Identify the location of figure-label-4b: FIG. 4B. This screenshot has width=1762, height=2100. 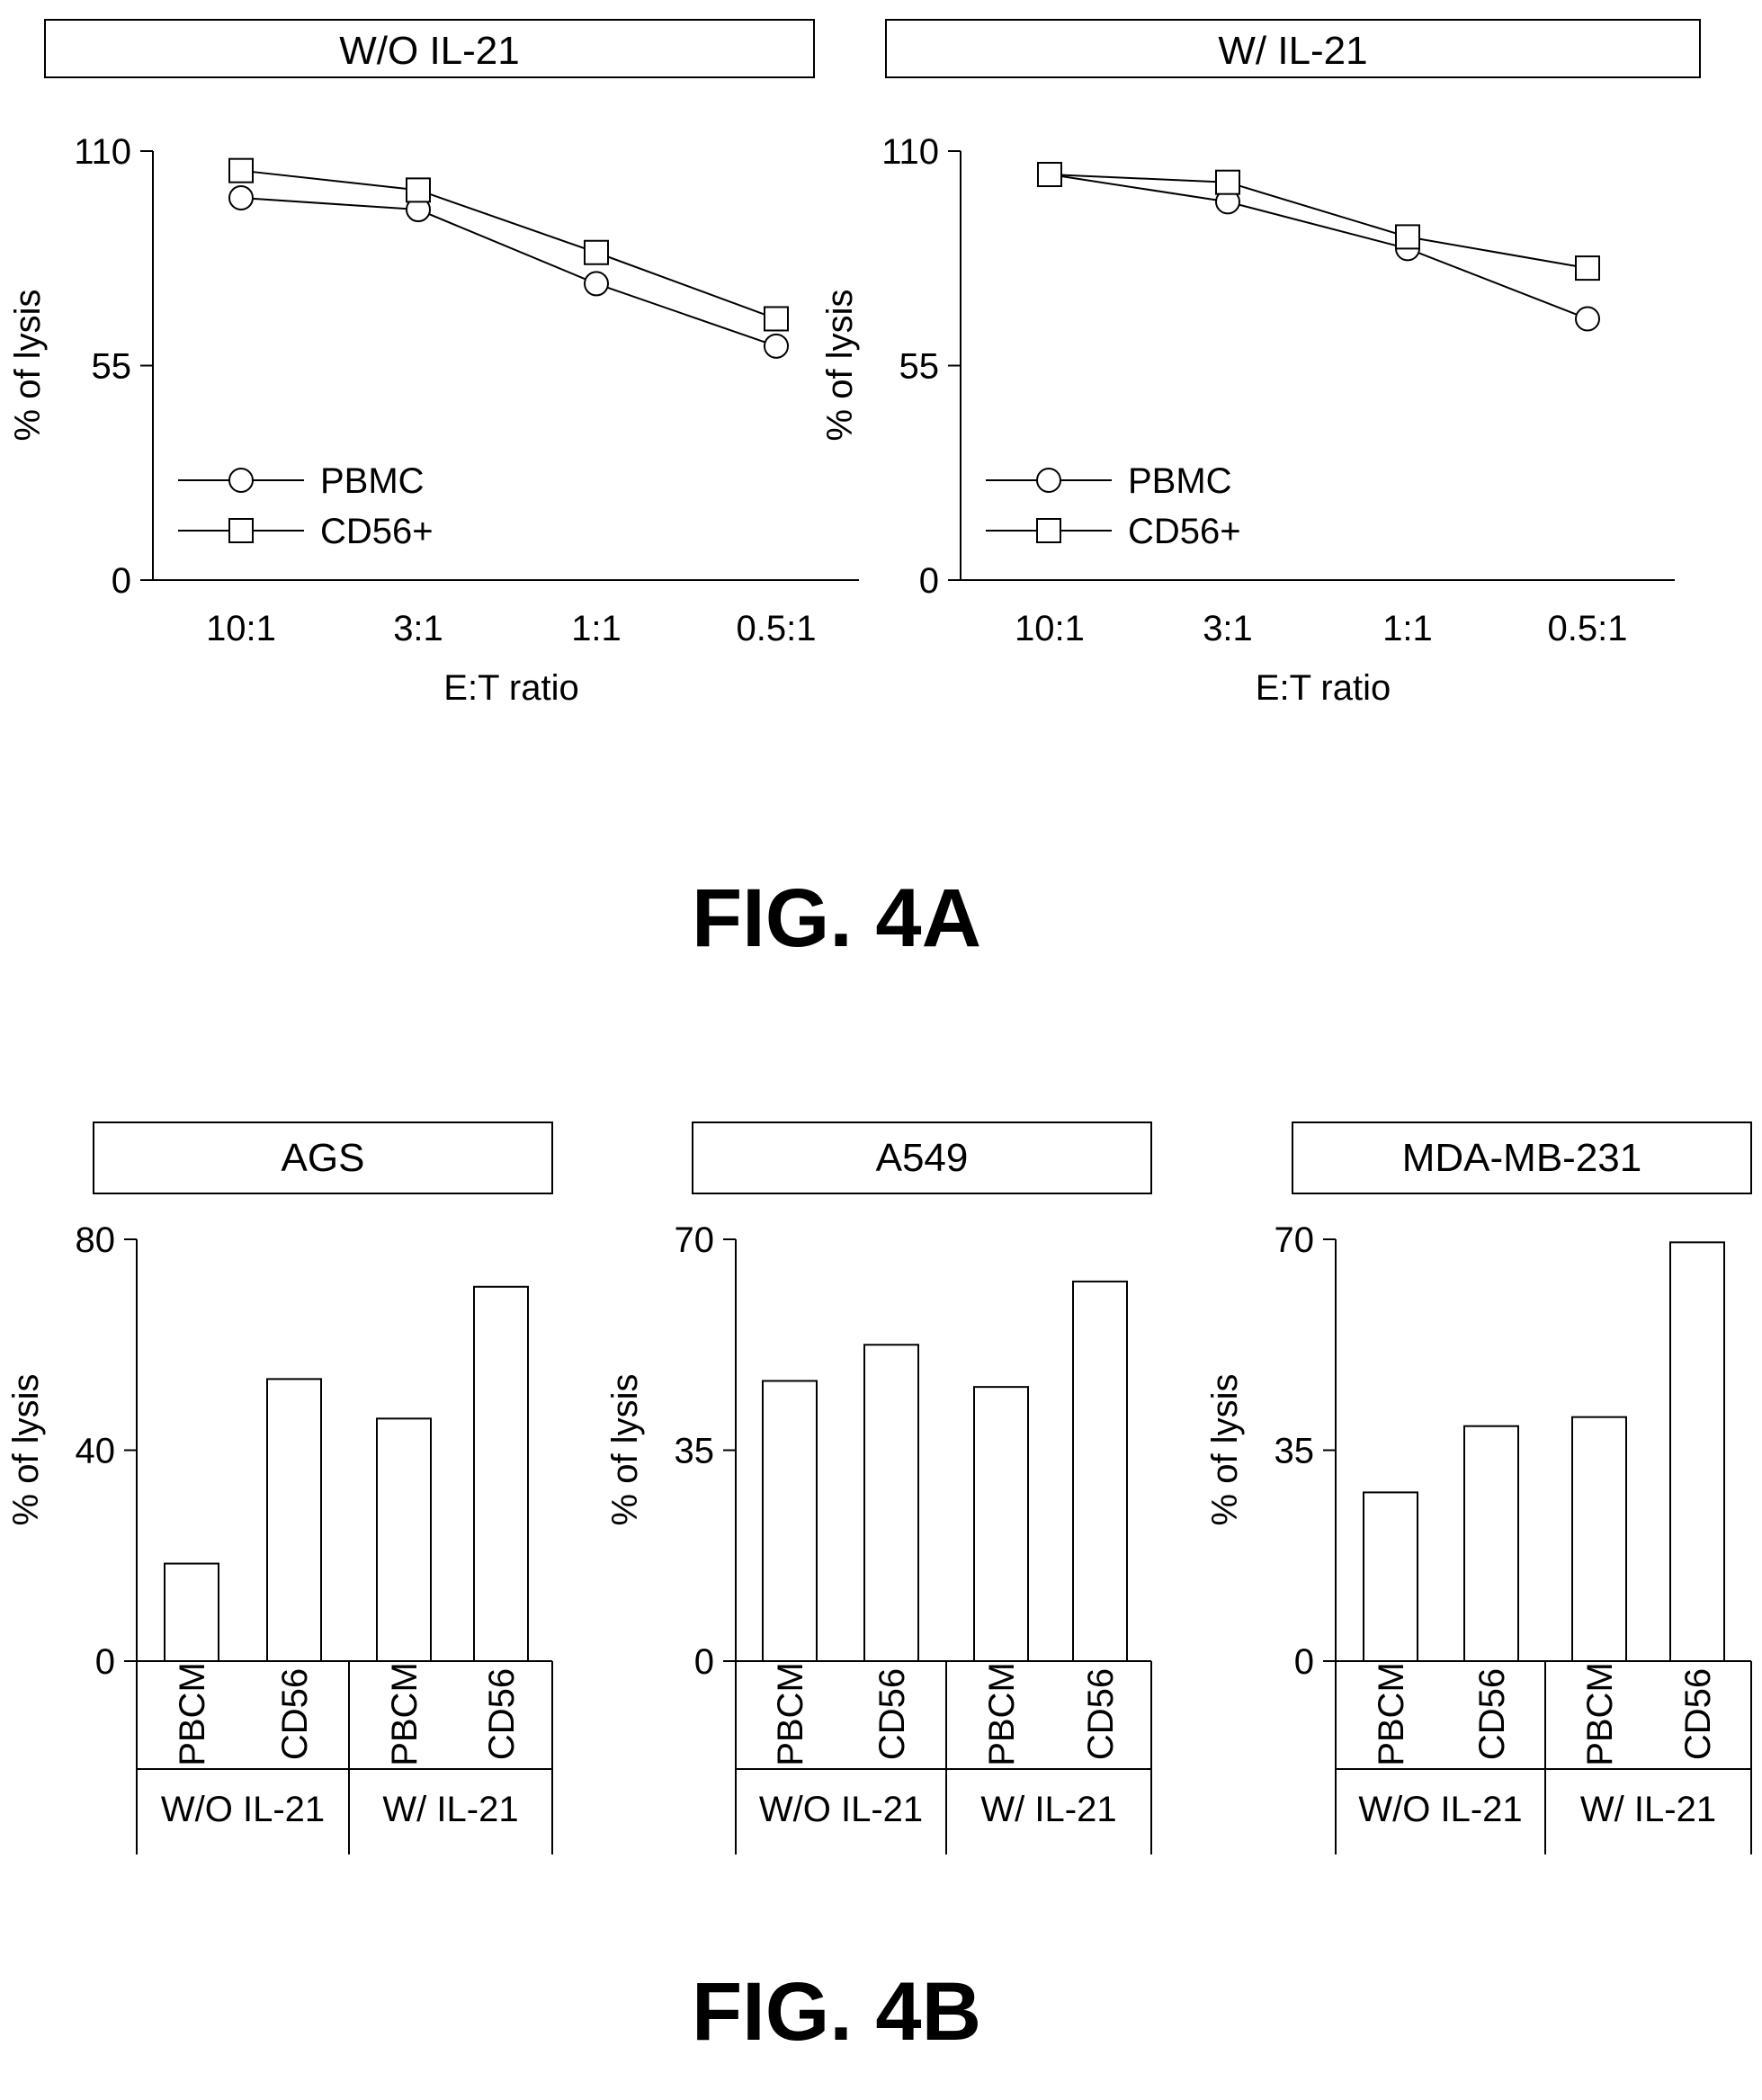
(836, 2012).